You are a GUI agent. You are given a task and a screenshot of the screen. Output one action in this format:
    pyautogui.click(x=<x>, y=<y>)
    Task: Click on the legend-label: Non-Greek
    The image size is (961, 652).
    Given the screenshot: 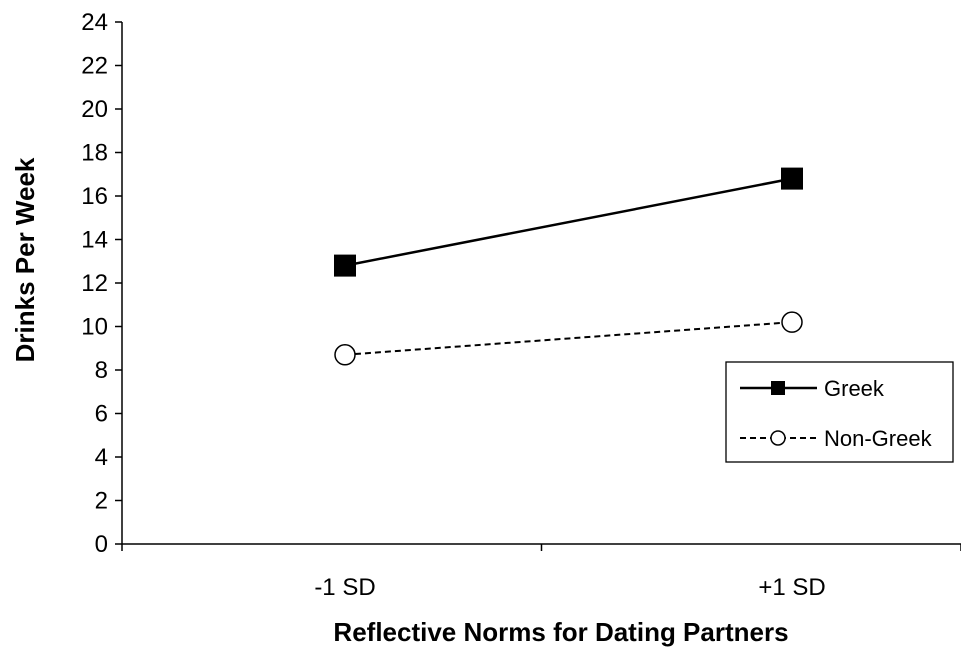 What is the action you would take?
    pyautogui.click(x=878, y=438)
    